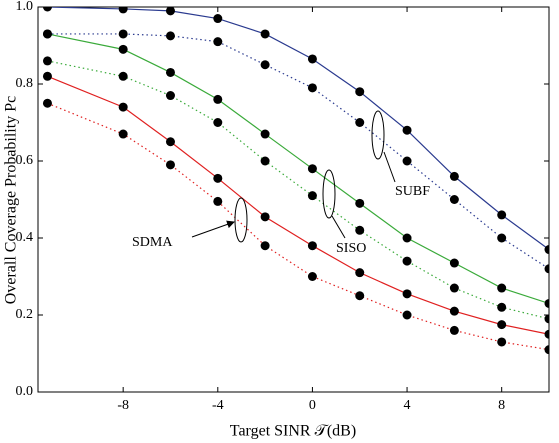 The width and height of the screenshot is (559, 443). What do you see at coordinates (11, 200) in the screenshot?
I see `y-axis-label: Overall Coverage Probability Pc` at bounding box center [11, 200].